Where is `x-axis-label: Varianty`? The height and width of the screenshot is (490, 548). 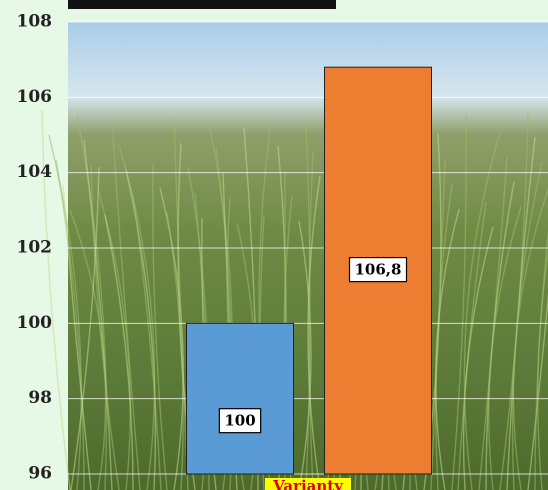
x-axis-label: Varianty is located at coordinates (308, 483).